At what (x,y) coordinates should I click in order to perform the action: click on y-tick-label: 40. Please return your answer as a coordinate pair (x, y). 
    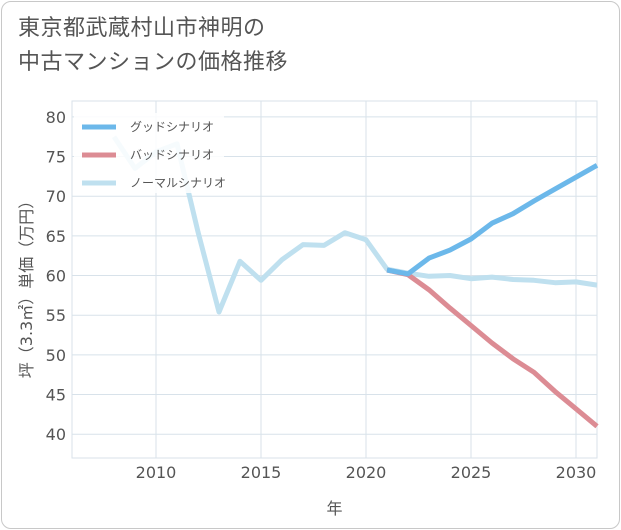
    Looking at the image, I should click on (56, 434).